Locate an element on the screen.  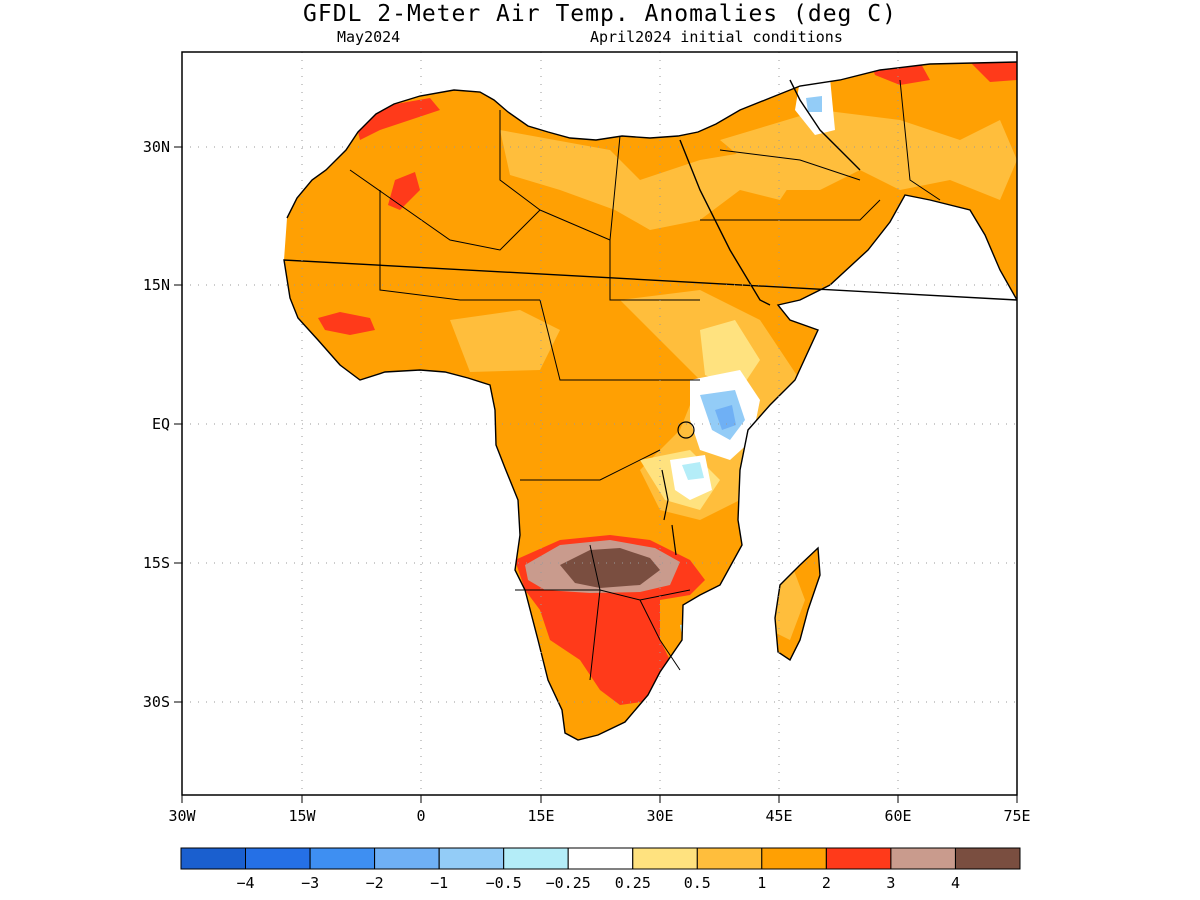
shade-colder-kenya is located at coordinates (725, 417).